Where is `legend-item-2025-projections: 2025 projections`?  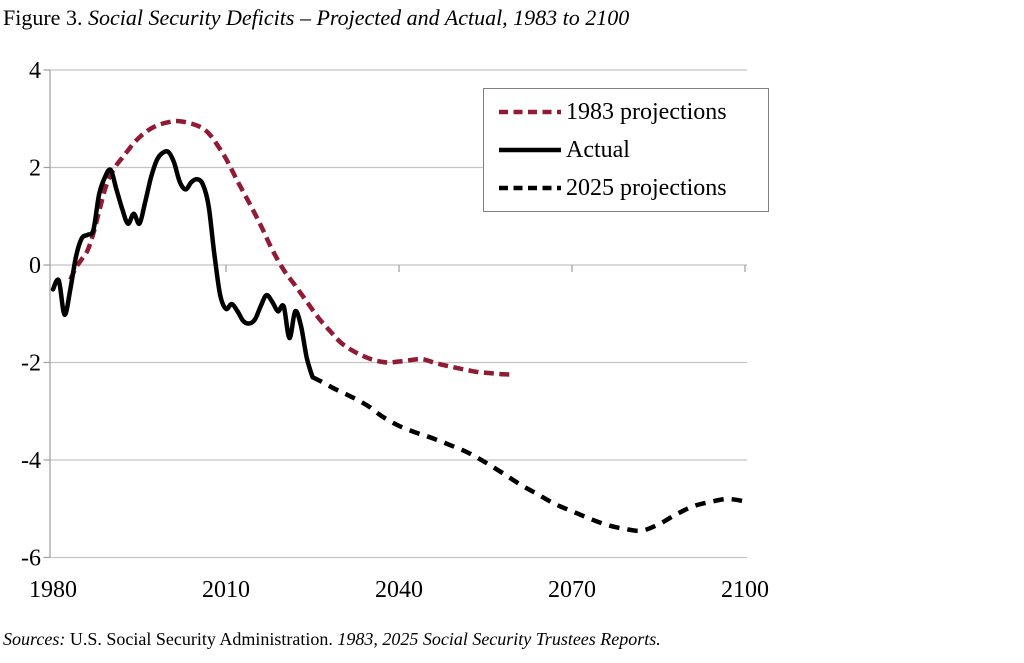 legend-item-2025-projections: 2025 projections is located at coordinates (633, 188).